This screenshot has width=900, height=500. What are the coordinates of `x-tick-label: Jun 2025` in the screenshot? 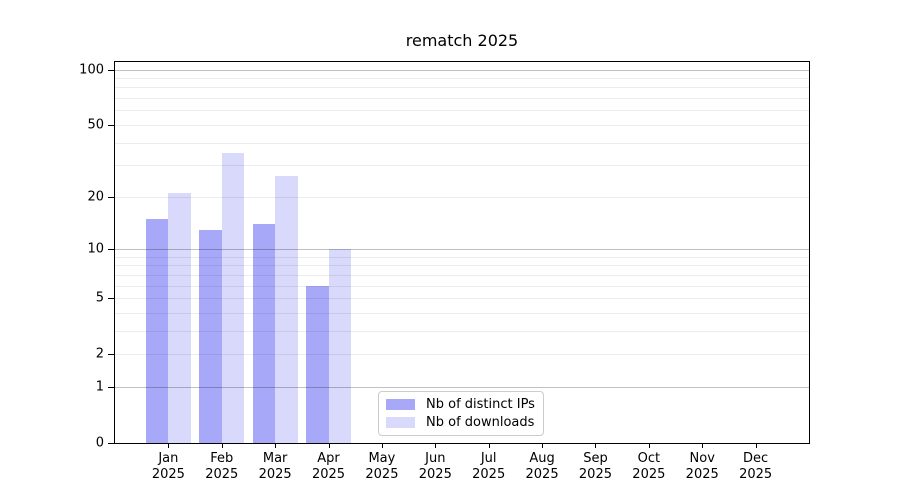 It's located at (435, 467).